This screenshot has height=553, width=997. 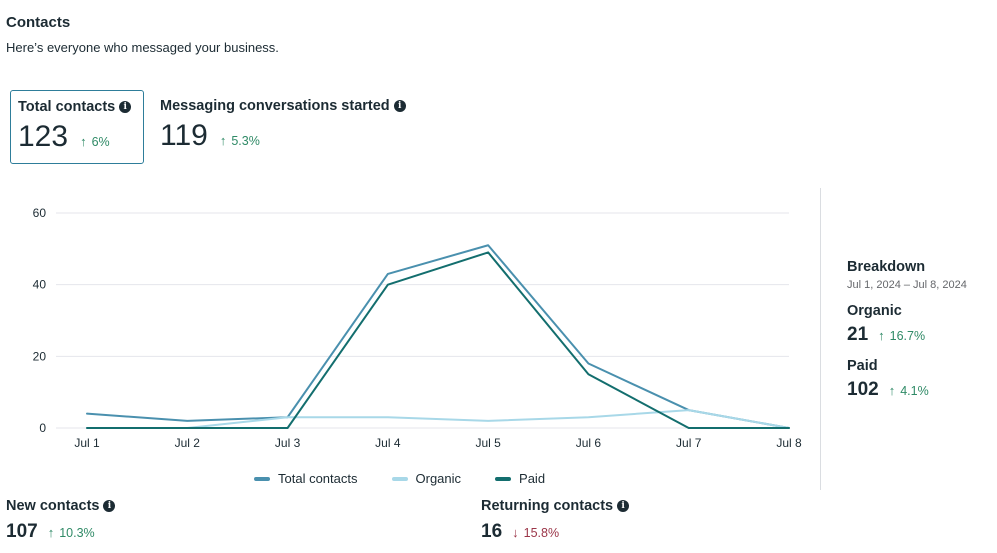 What do you see at coordinates (67, 107) in the screenshot?
I see `metric-label: Total contacts` at bounding box center [67, 107].